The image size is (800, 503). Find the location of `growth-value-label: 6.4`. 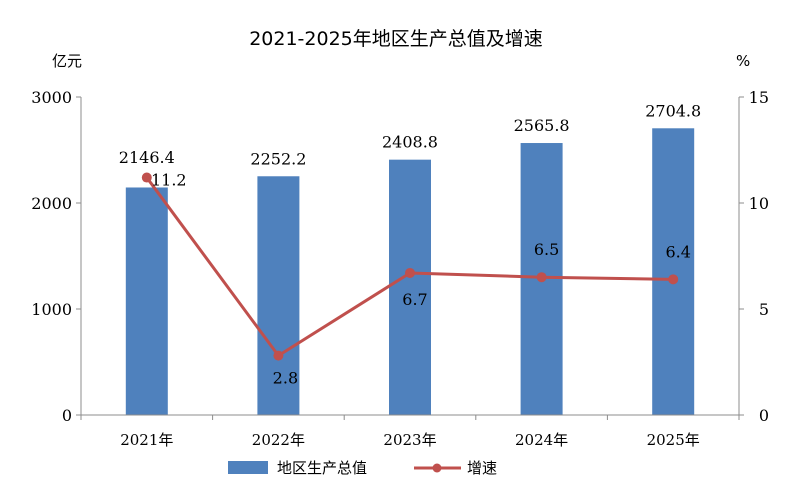

growth-value-label: 6.4 is located at coordinates (677, 251).